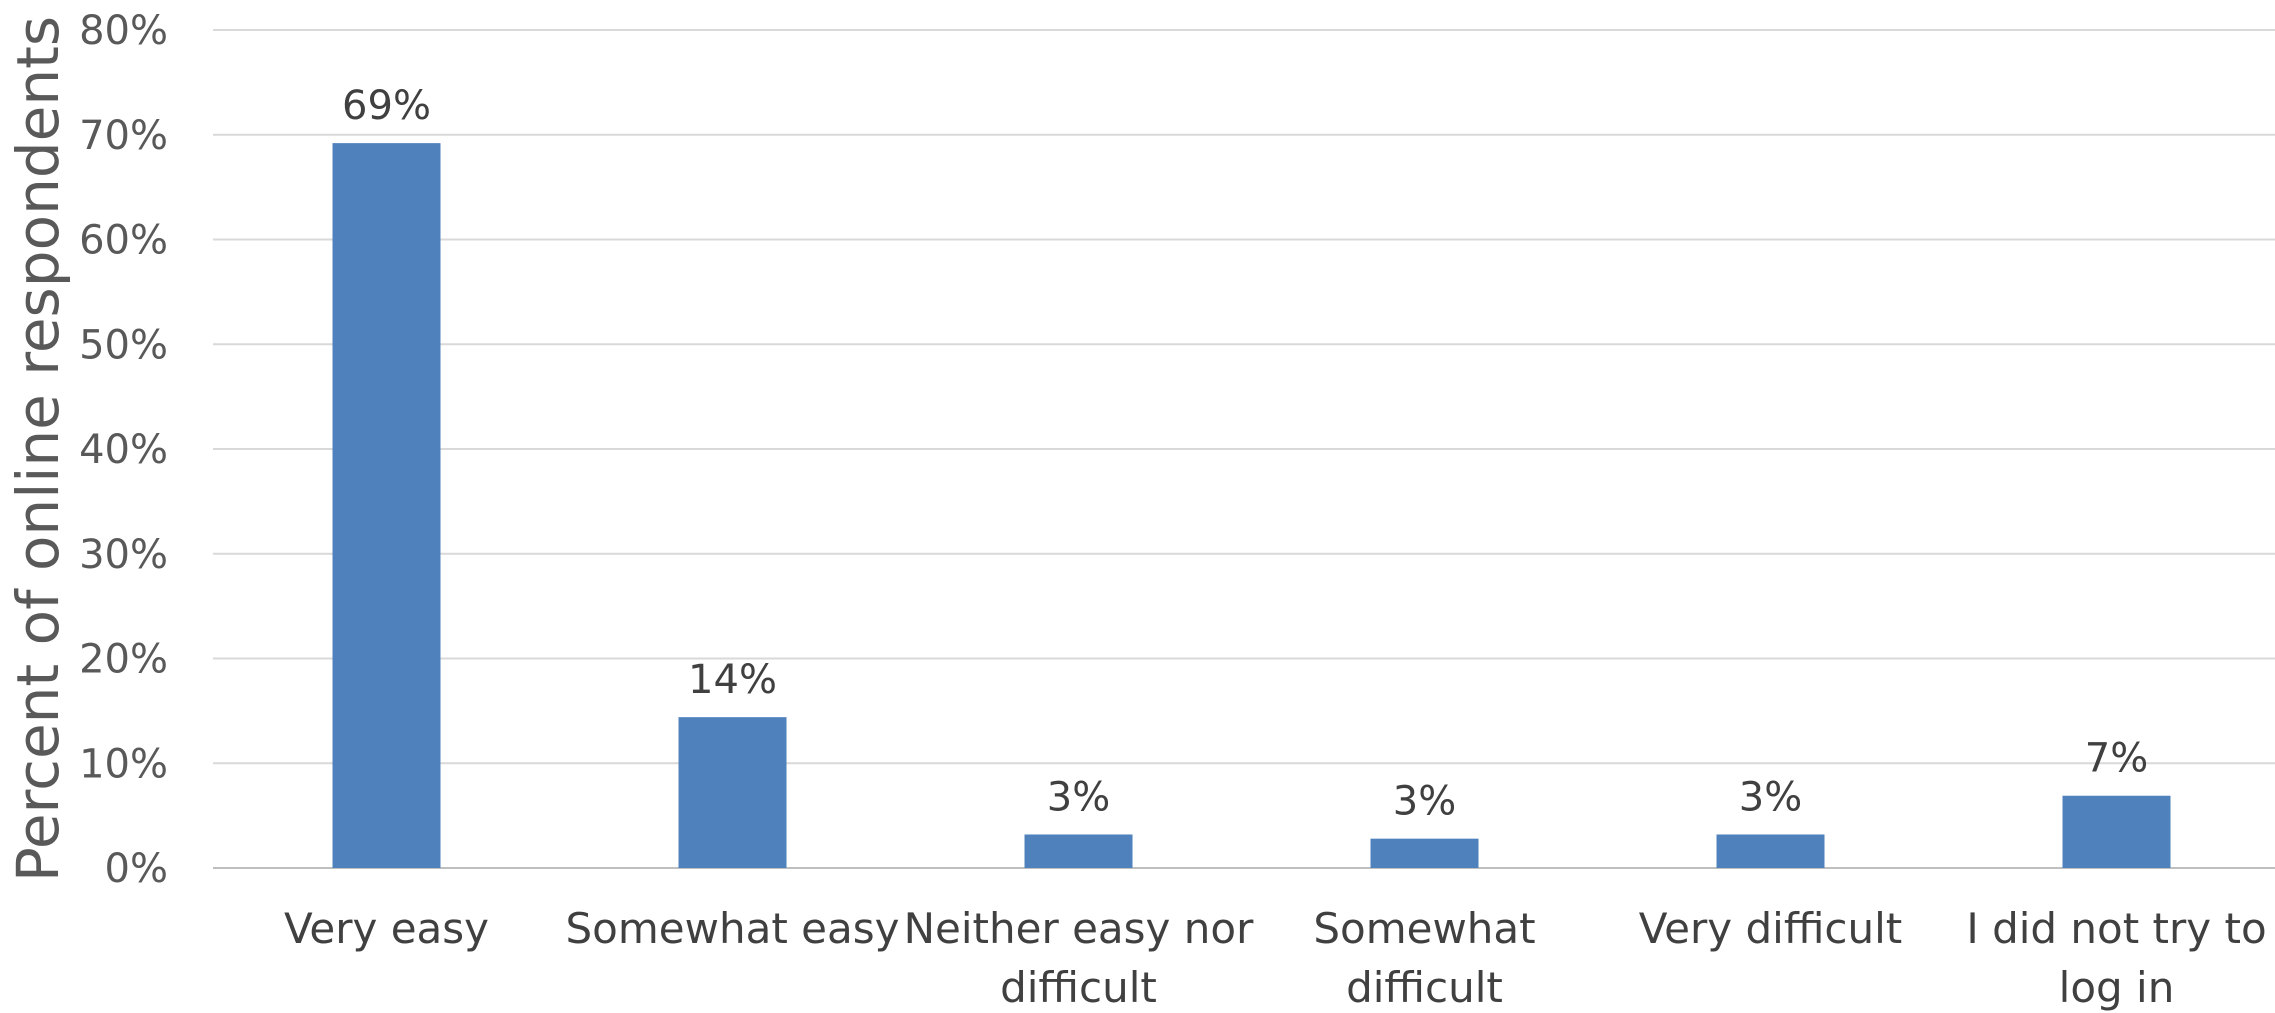 This screenshot has width=2275, height=1013. Describe the element at coordinates (1079, 958) in the screenshot. I see `category-label: Neither easy nor difficult` at that location.